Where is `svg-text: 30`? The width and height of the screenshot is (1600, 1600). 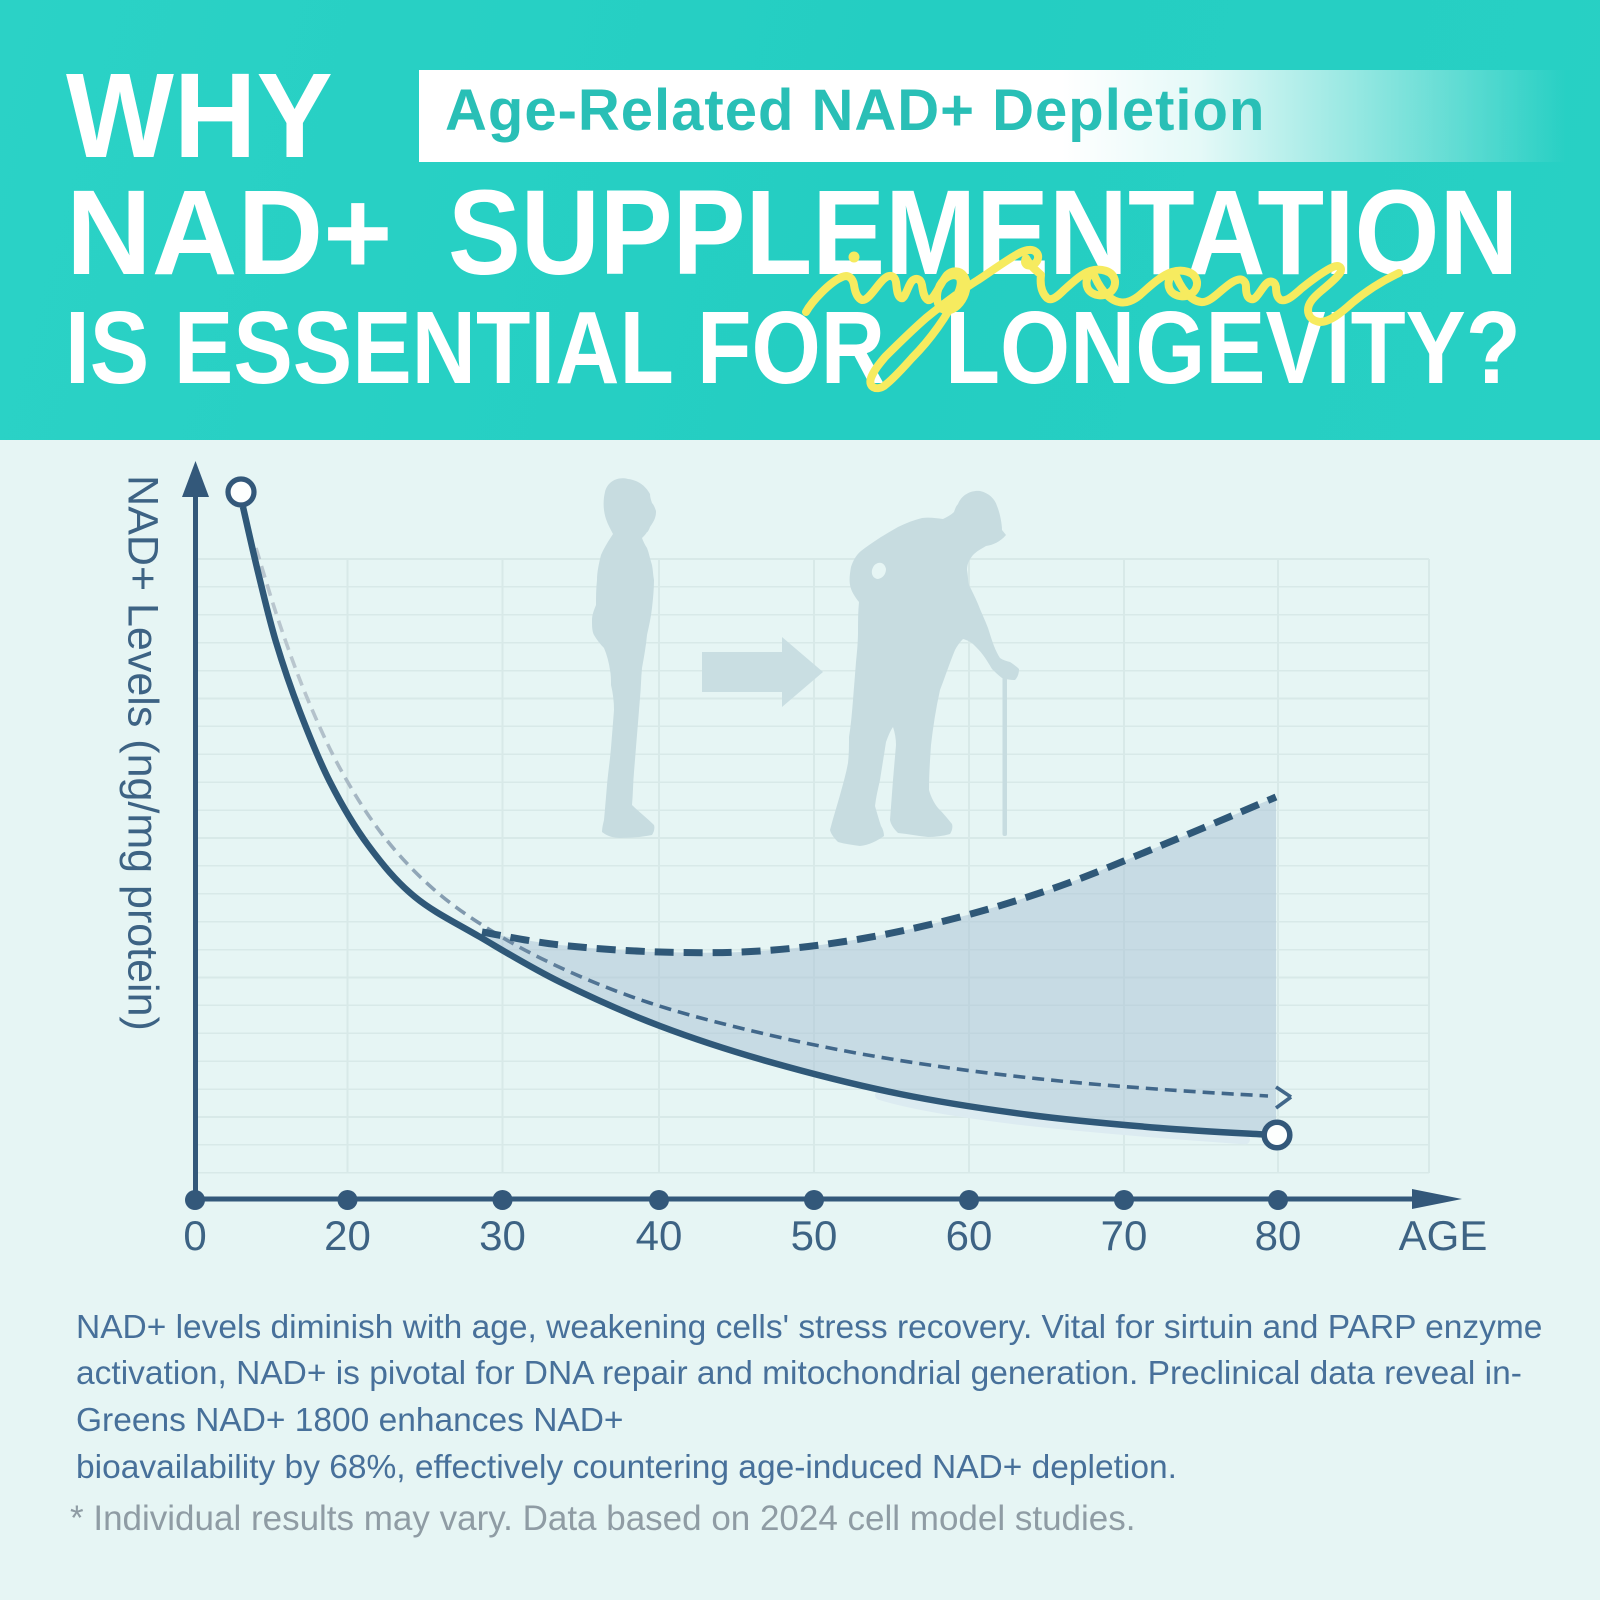 svg-text: 30 is located at coordinates (502, 1235).